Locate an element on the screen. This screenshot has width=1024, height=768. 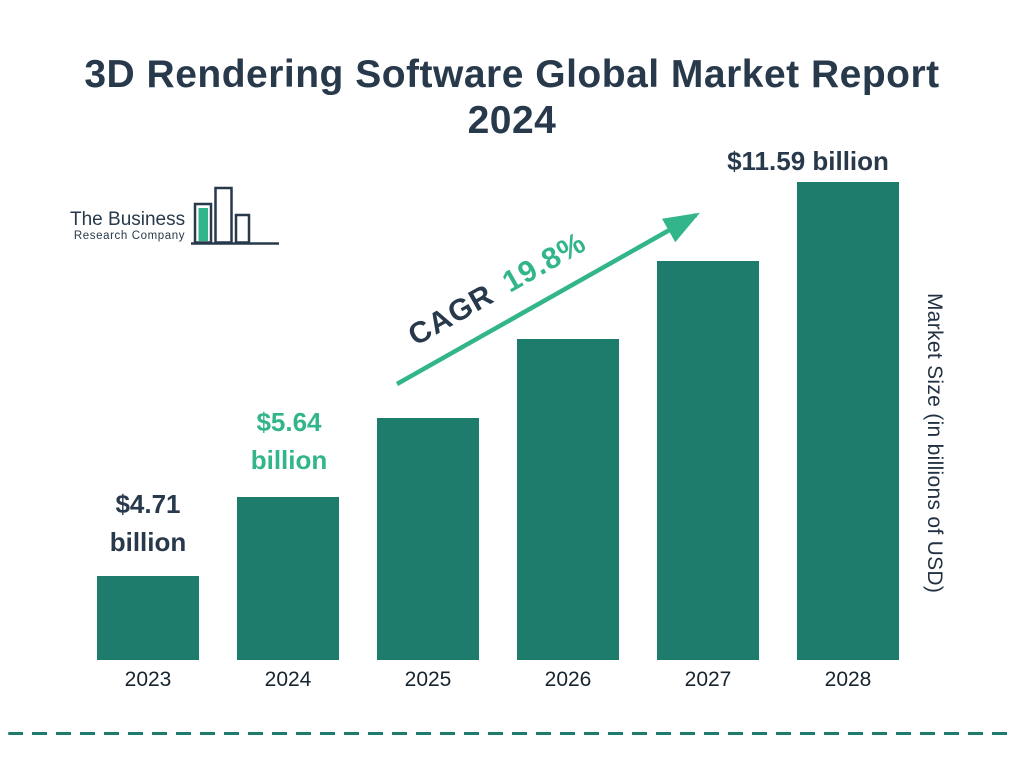
bar-2025 is located at coordinates (428, 539).